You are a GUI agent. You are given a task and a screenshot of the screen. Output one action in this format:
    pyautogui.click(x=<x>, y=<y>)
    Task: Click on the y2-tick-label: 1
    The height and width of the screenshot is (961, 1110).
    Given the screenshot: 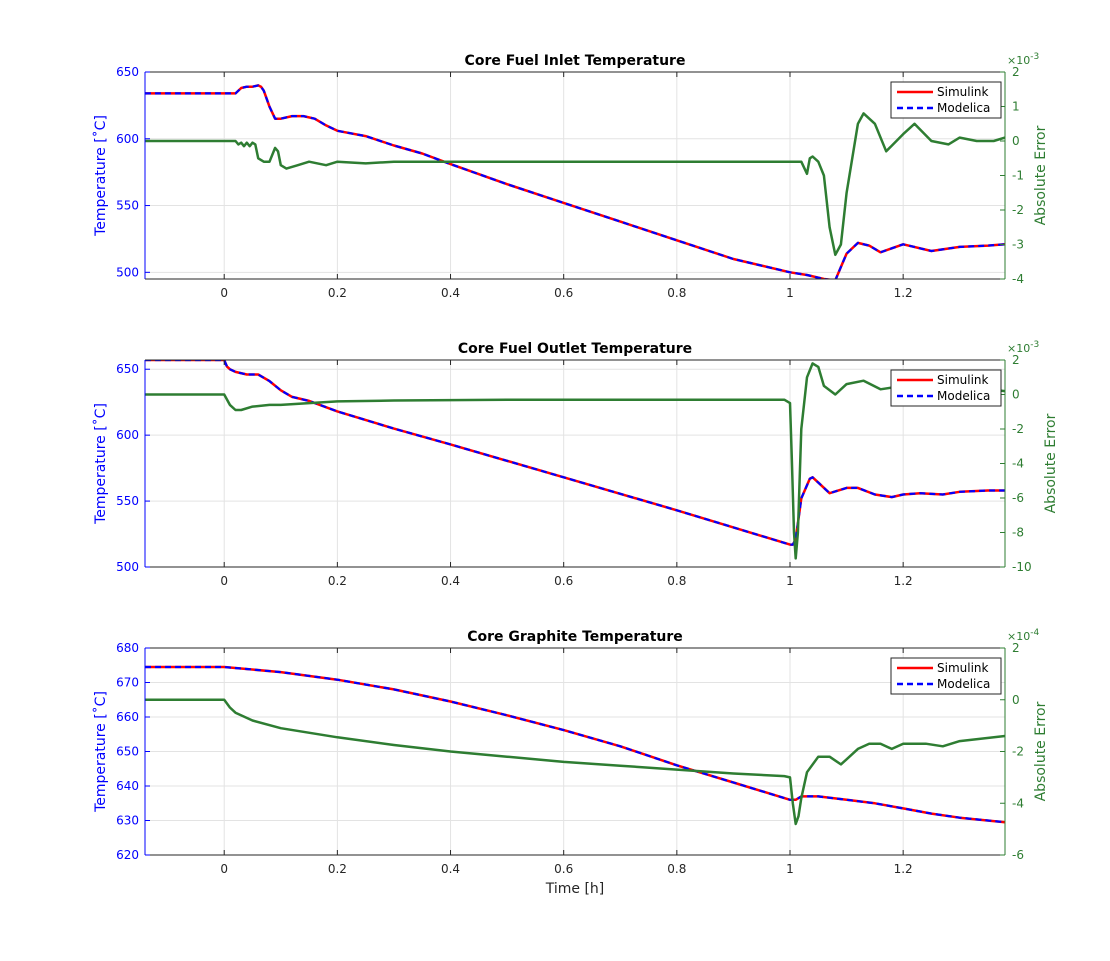 What is the action you would take?
    pyautogui.click(x=1016, y=107)
    